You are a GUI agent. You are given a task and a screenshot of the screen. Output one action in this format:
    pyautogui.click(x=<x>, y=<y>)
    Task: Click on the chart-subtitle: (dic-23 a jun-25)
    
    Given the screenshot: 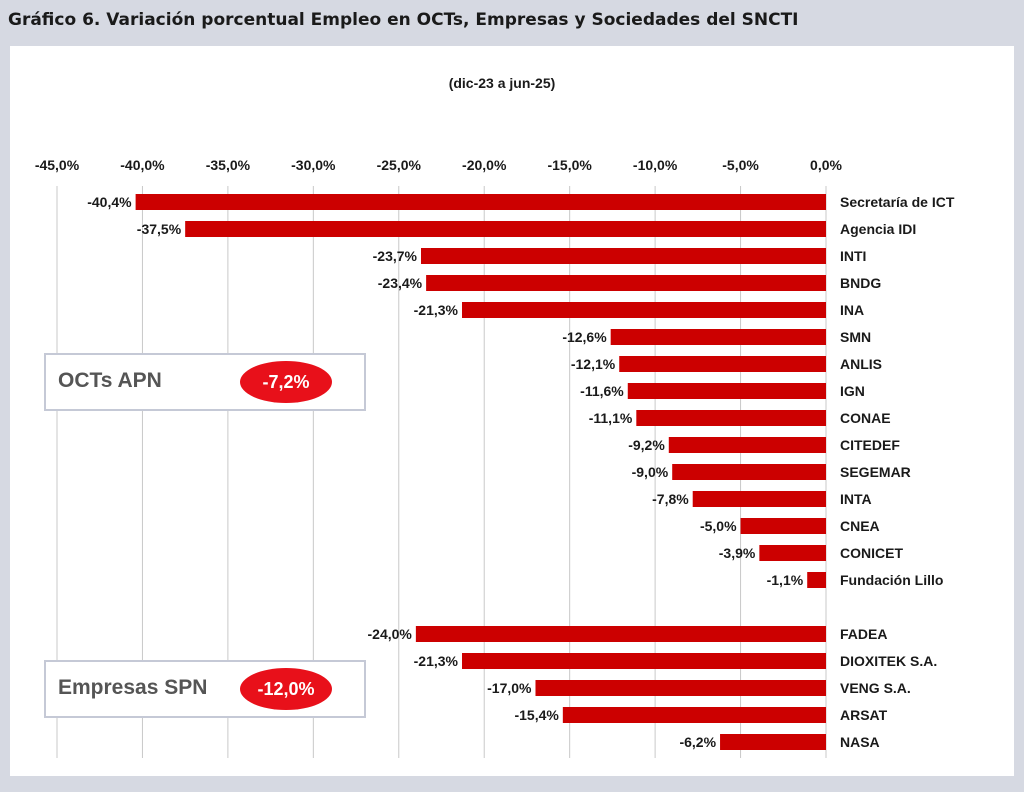 What is the action you would take?
    pyautogui.click(x=502, y=83)
    